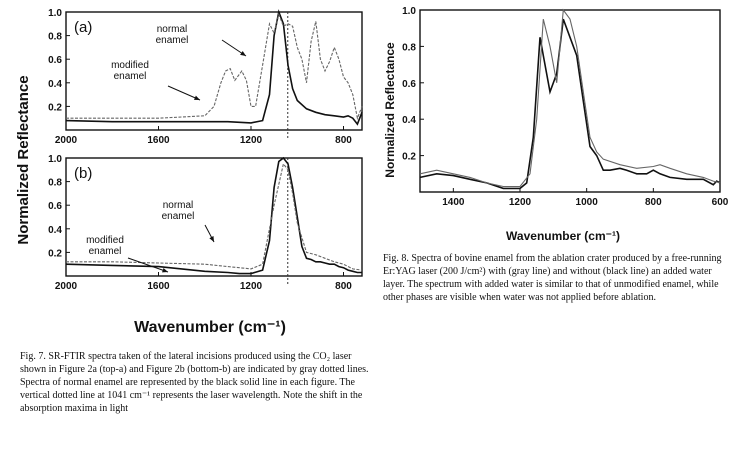  Describe the element at coordinates (587, 202) in the screenshot. I see `x-tick-label: 1000` at that location.